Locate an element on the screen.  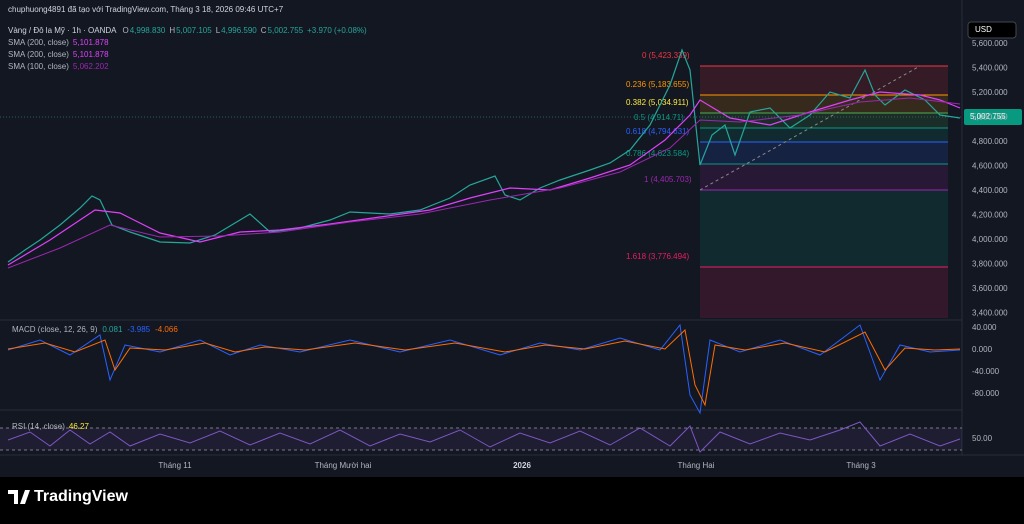
rsi-line is located at coordinates (484, 437).